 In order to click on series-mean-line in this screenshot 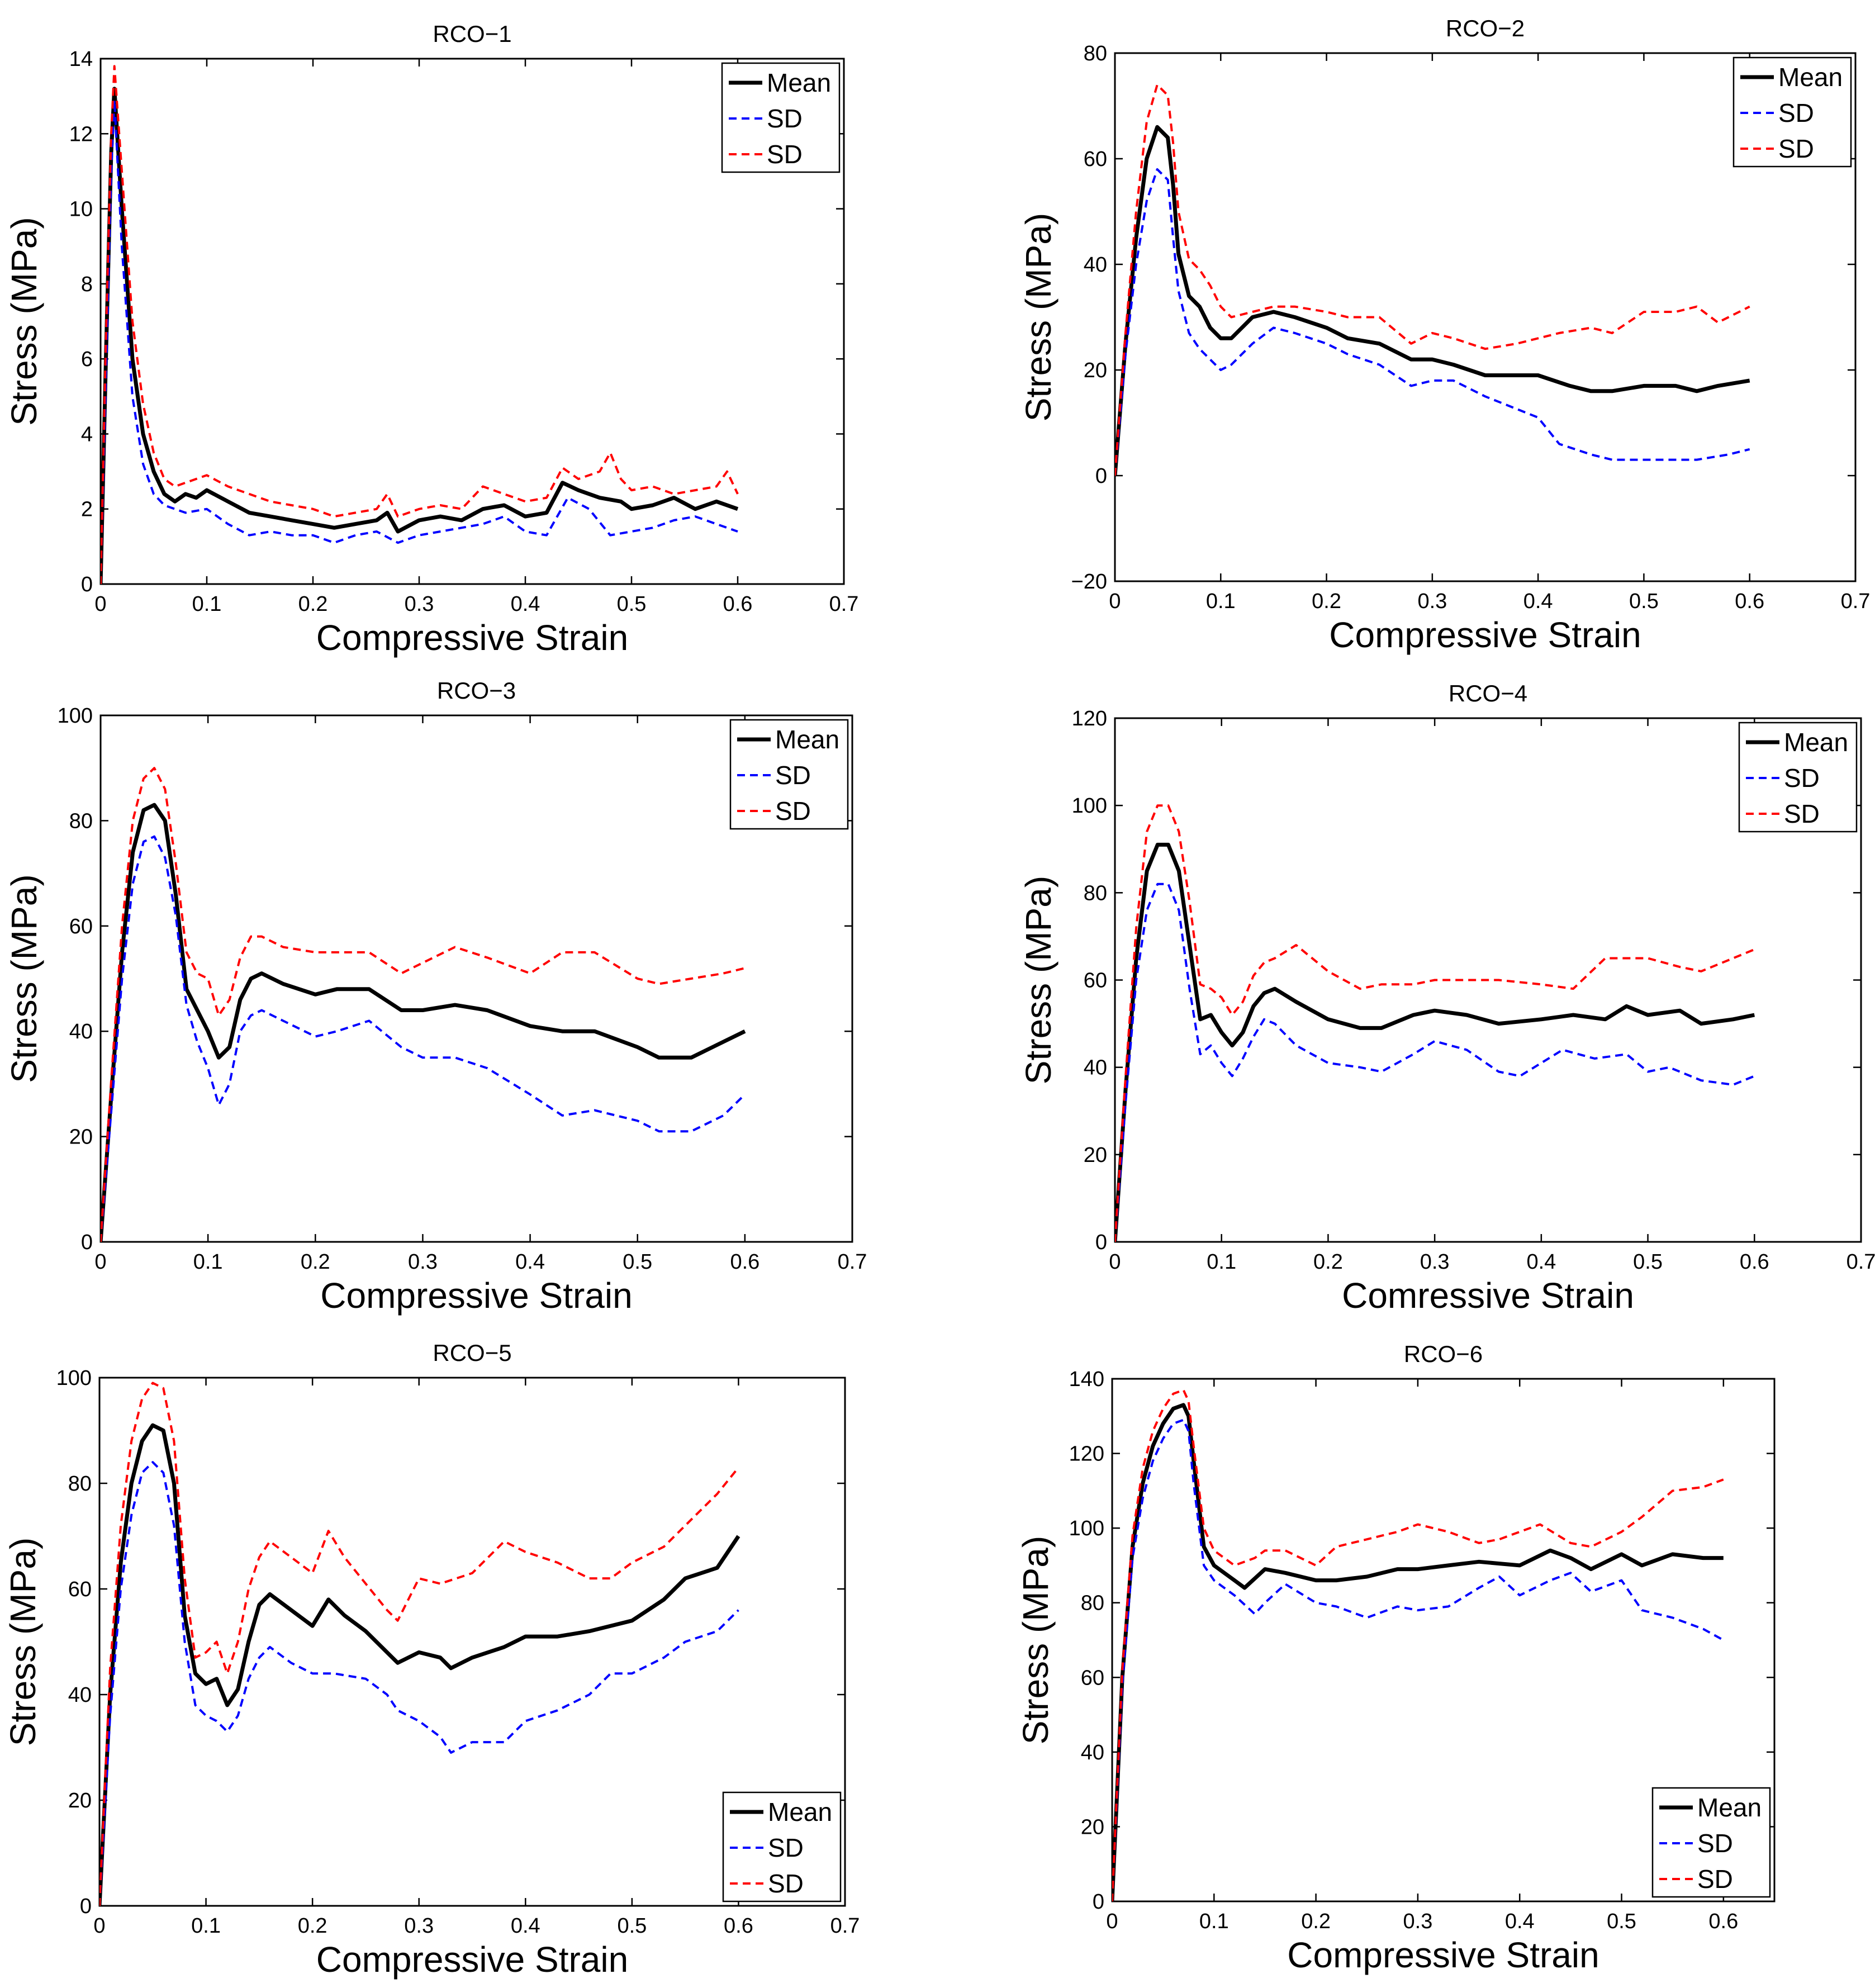, I will do `click(420, 335)`.